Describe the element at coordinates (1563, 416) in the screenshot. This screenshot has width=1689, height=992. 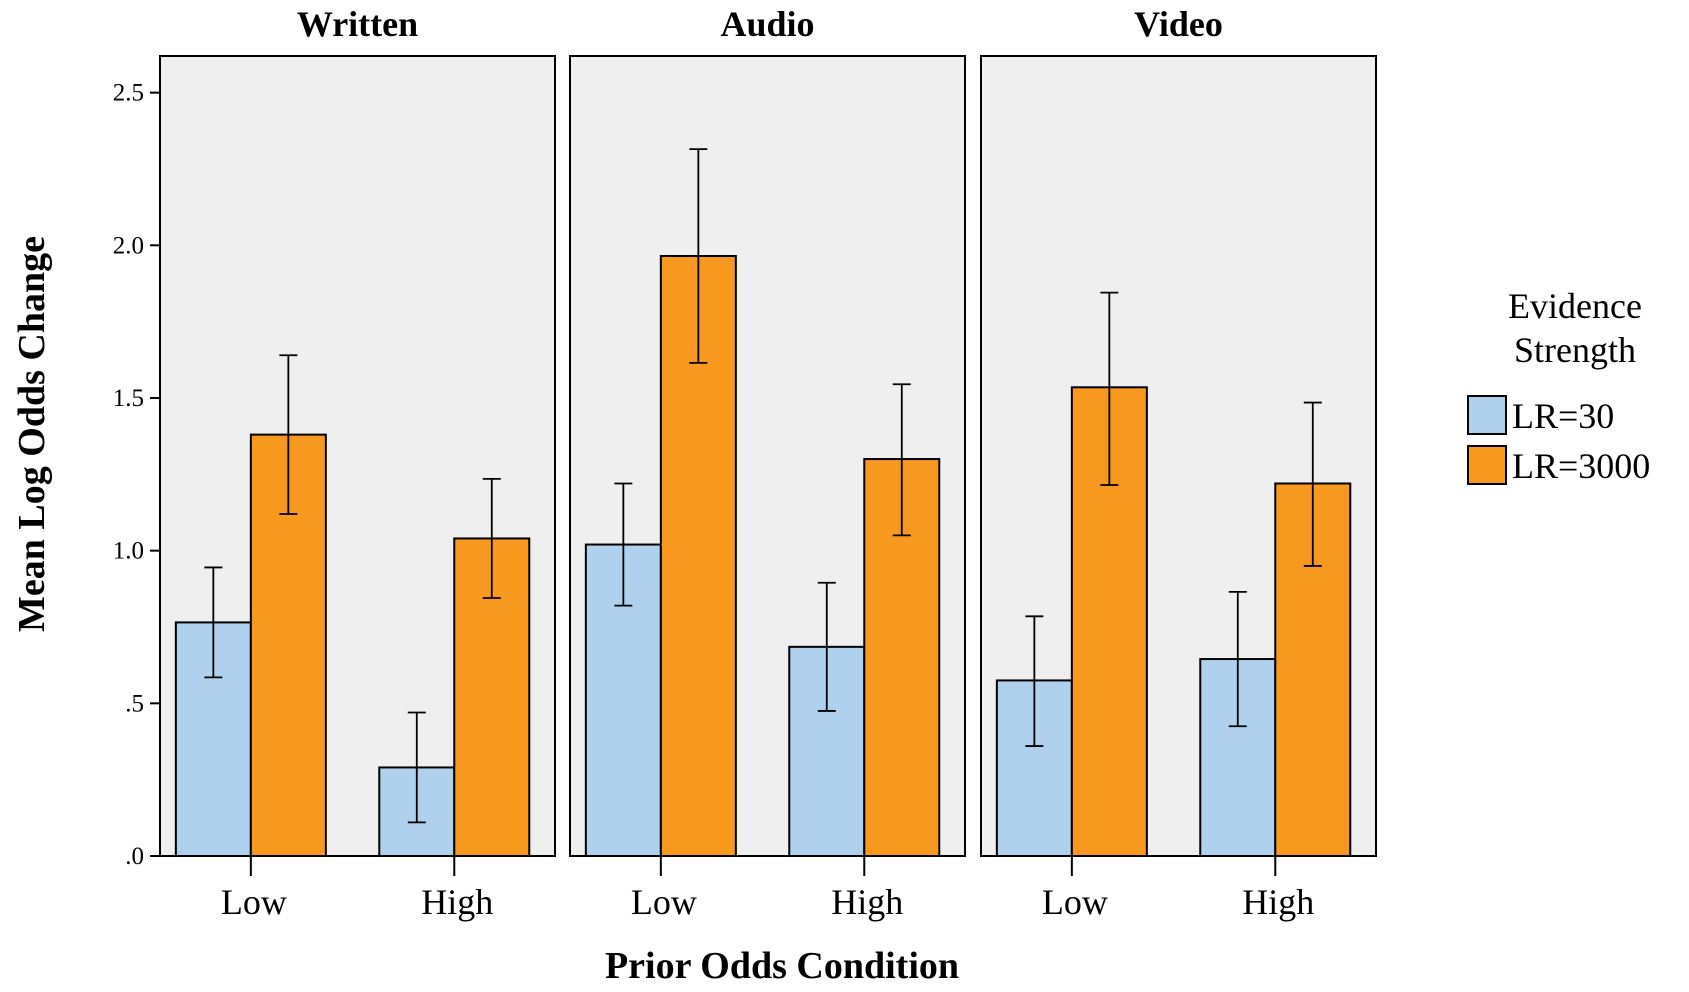
I see `legend-label: LR=30` at that location.